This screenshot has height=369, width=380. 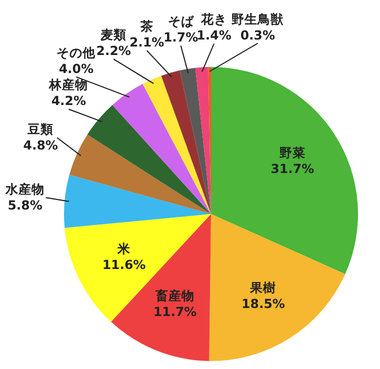 What do you see at coordinates (24, 189) in the screenshot?
I see `slice-label: 水産物` at bounding box center [24, 189].